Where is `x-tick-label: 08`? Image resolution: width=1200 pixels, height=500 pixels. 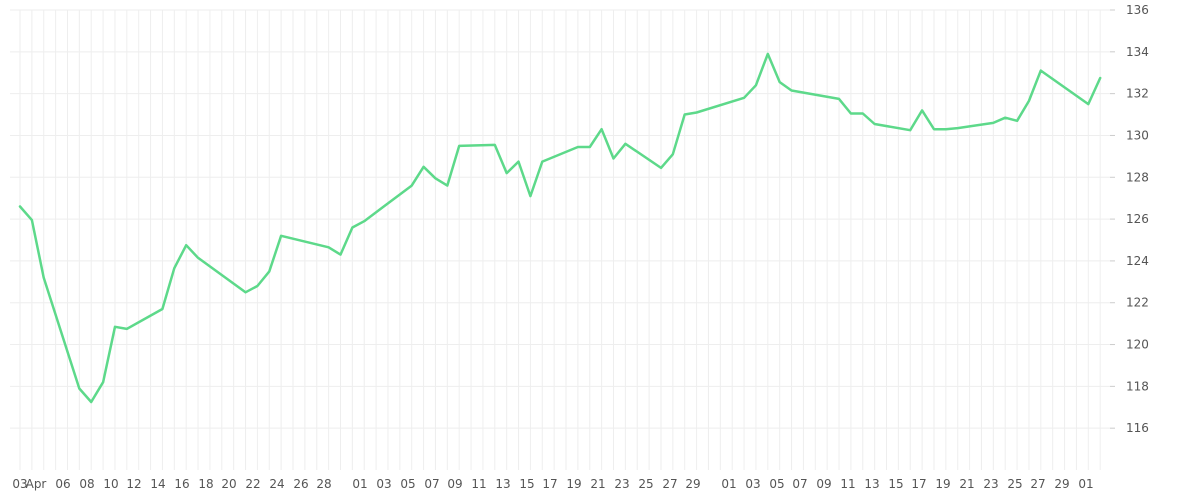 x-tick-label: 08 is located at coordinates (86, 484).